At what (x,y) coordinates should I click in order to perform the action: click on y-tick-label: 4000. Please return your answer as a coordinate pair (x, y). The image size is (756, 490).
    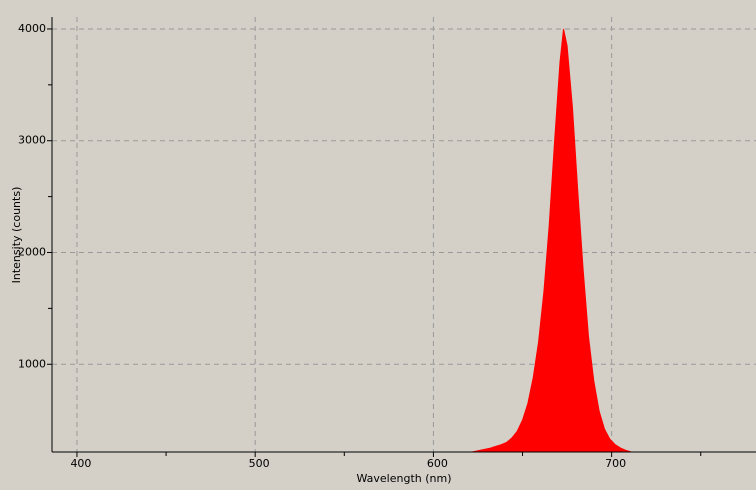
    Looking at the image, I should click on (32, 28).